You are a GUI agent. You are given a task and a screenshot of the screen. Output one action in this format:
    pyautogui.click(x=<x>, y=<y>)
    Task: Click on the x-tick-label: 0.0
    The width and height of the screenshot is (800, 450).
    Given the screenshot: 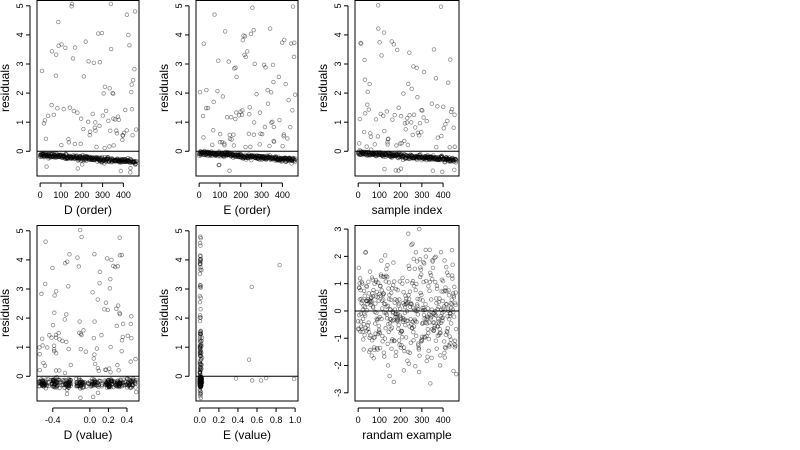 What is the action you would take?
    pyautogui.click(x=200, y=420)
    